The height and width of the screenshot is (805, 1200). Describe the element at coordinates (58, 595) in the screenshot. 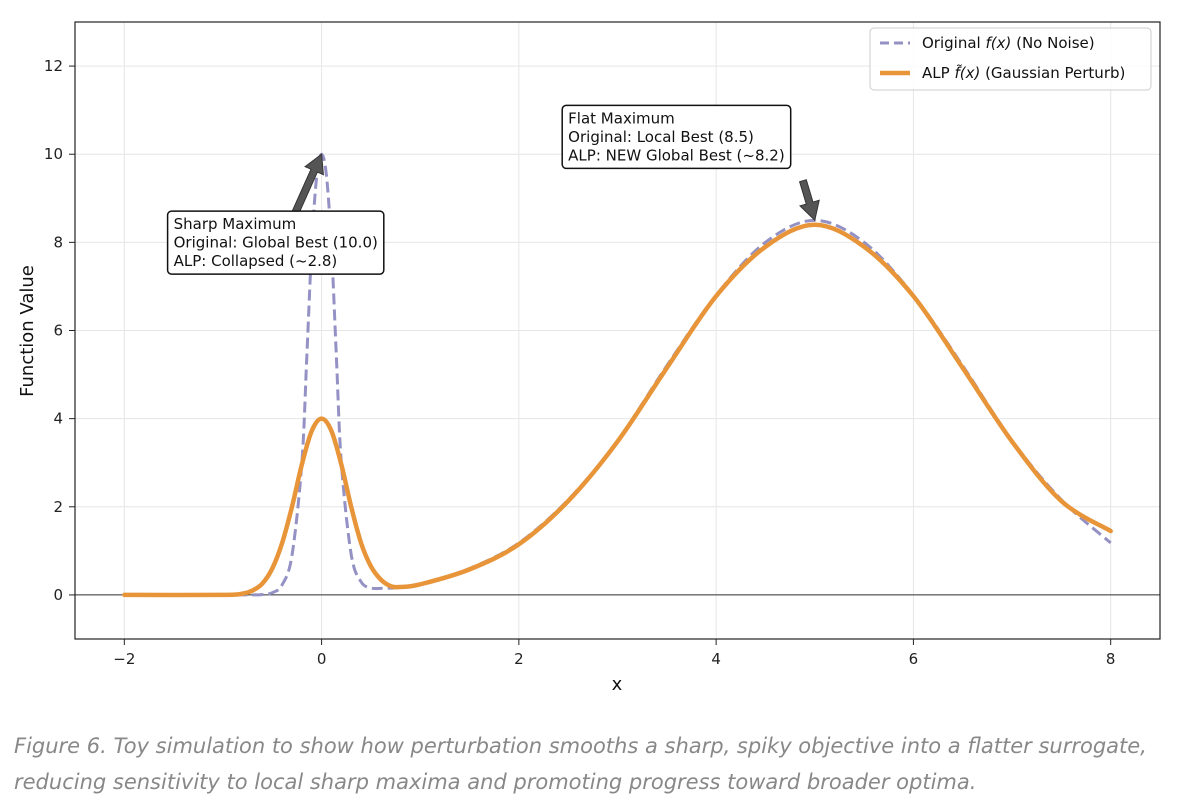

I see `y-tick-label: 0` at that location.